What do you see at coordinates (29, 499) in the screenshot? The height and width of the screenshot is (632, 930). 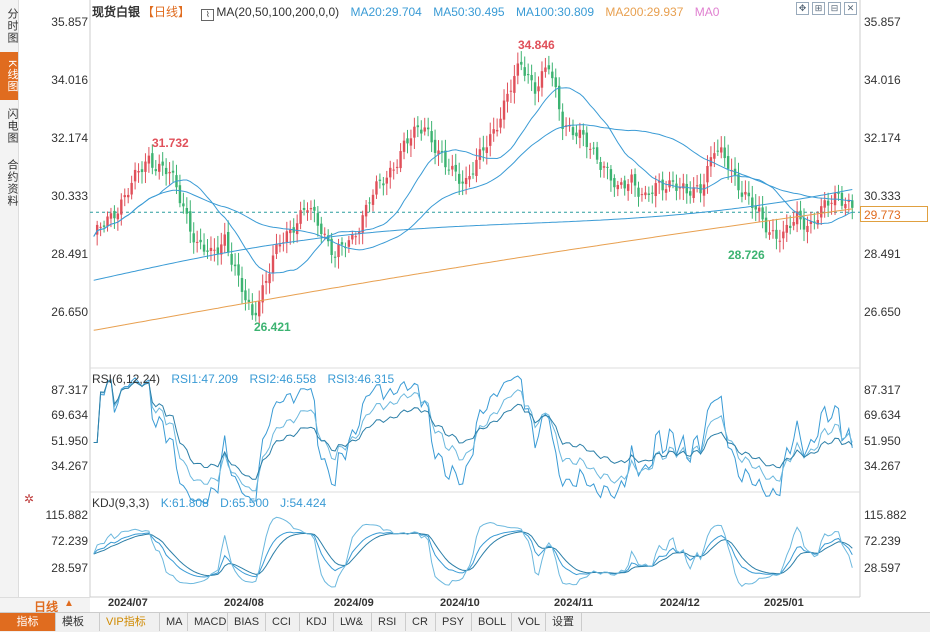 I see `gear-icon: ✲` at bounding box center [29, 499].